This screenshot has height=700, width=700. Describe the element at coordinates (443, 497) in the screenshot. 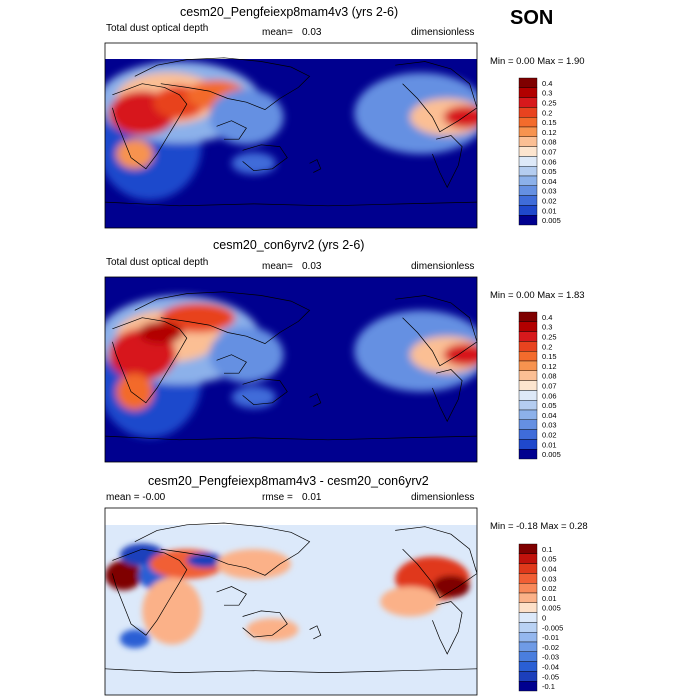

I see `panel-3-units: dimensionless` at that location.